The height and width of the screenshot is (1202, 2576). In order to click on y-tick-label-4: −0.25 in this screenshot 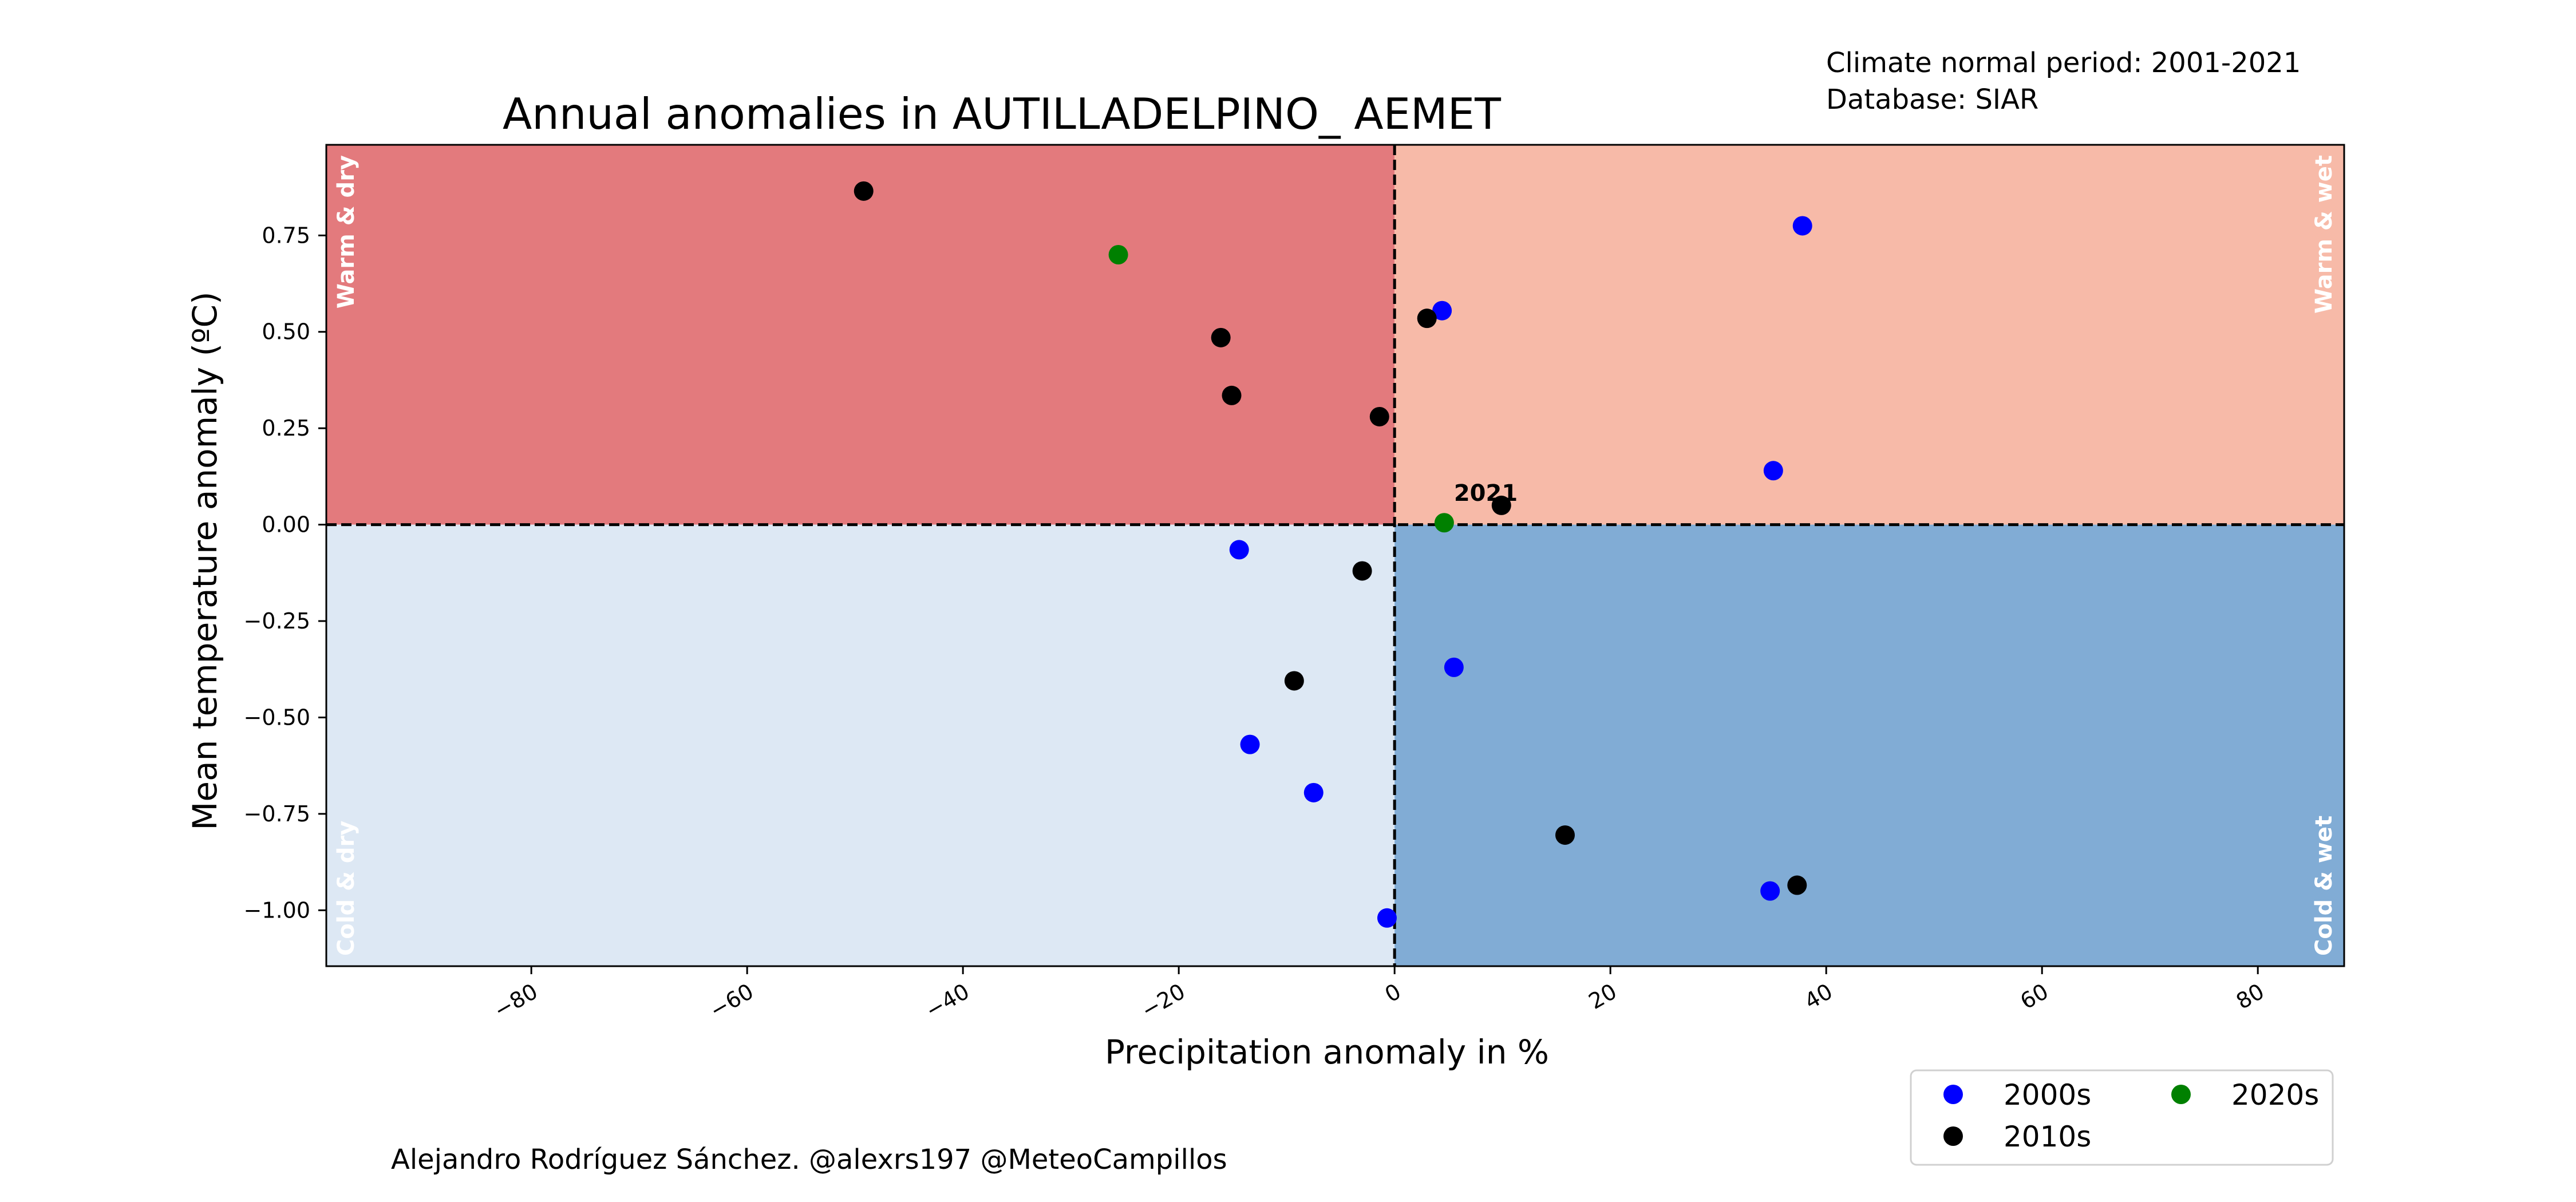, I will do `click(277, 621)`.